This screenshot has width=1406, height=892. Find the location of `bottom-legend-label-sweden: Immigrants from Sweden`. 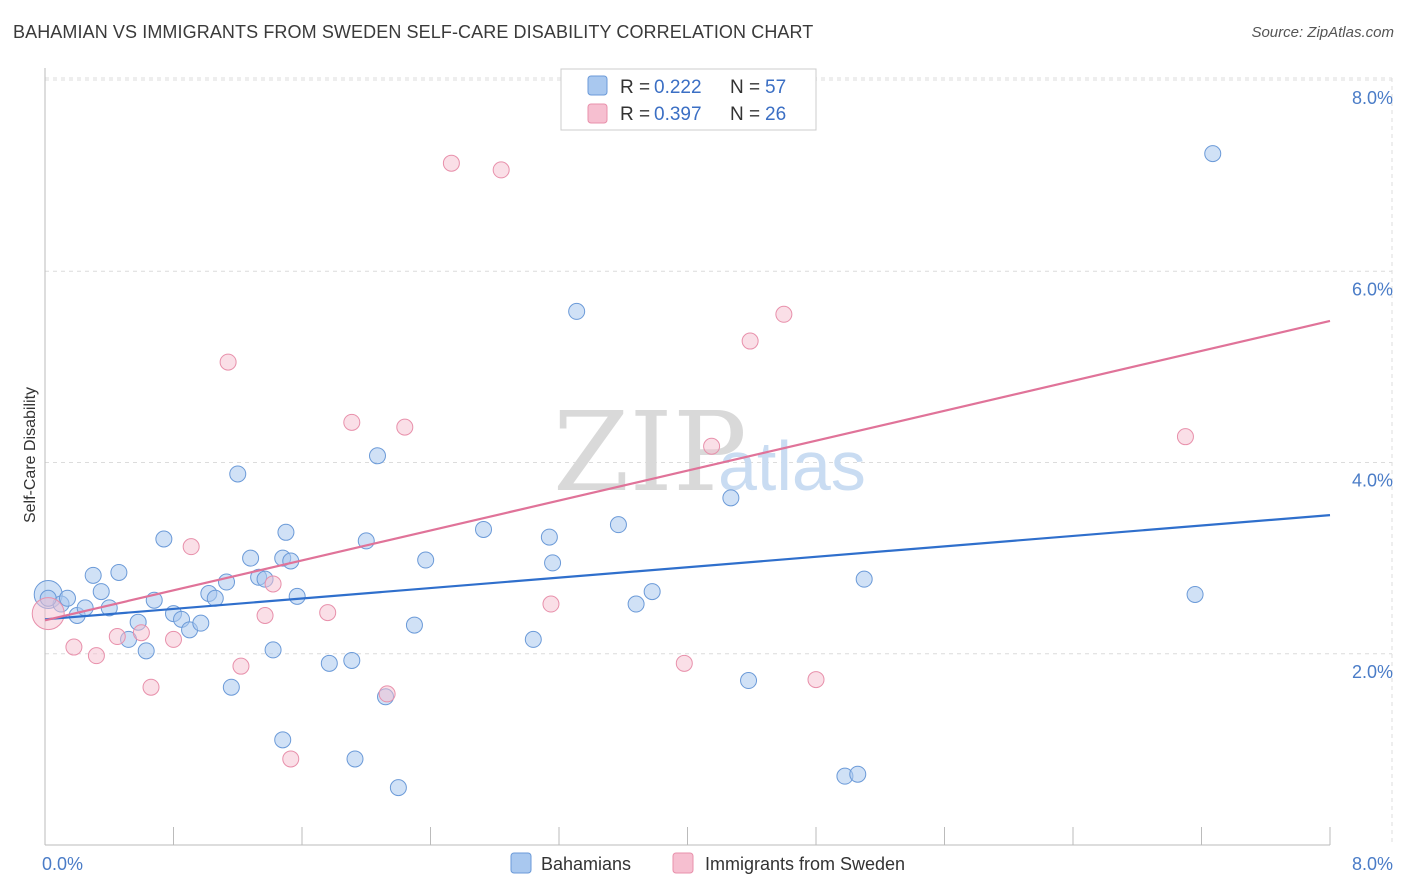

bottom-legend-label-sweden: Immigrants from Sweden is located at coordinates (805, 864).